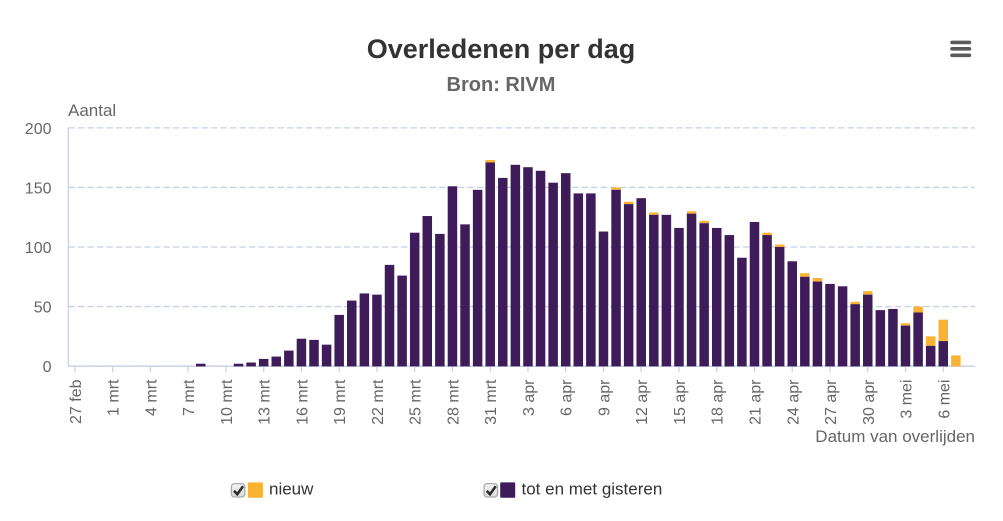 The image size is (1003, 521). What do you see at coordinates (501, 85) in the screenshot?
I see `svg-text: Bron: RIVM` at bounding box center [501, 85].